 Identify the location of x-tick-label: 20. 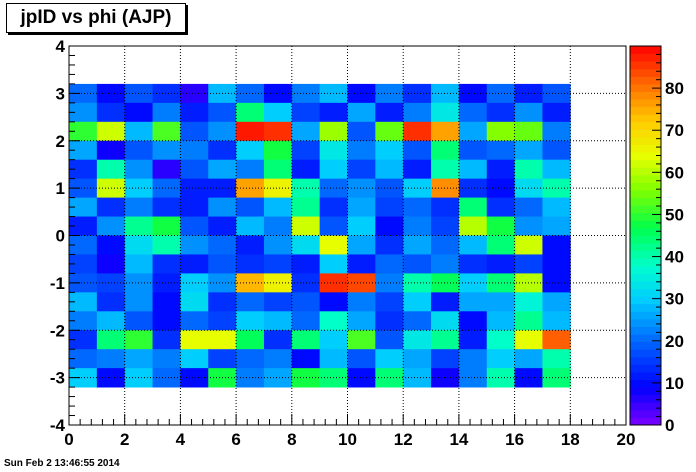
(626, 439).